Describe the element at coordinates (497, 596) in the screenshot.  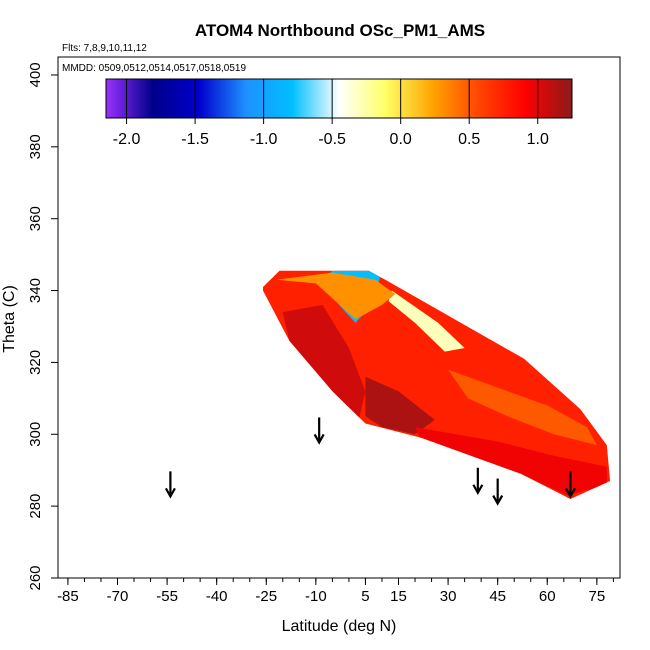
I see `x-tick-label: 45` at that location.